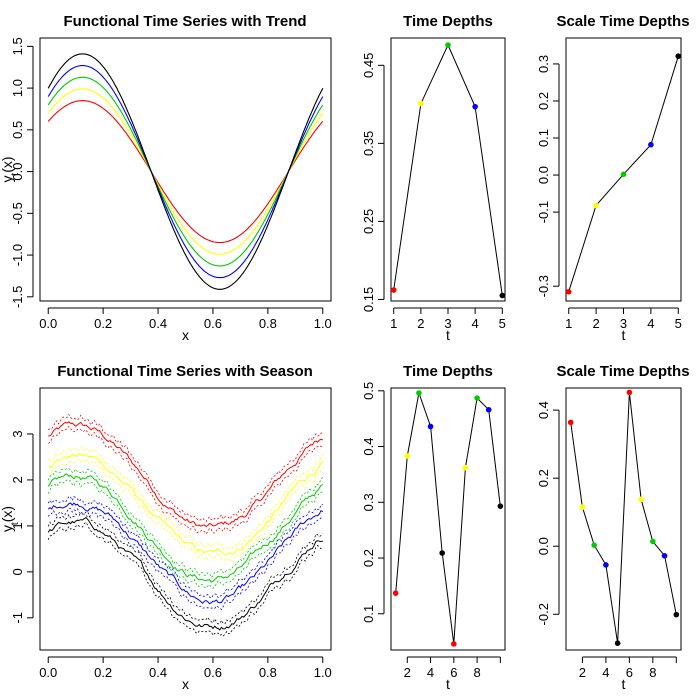 The image size is (700, 700). Describe the element at coordinates (323, 672) in the screenshot. I see `x-tick-label: 1.0` at that location.